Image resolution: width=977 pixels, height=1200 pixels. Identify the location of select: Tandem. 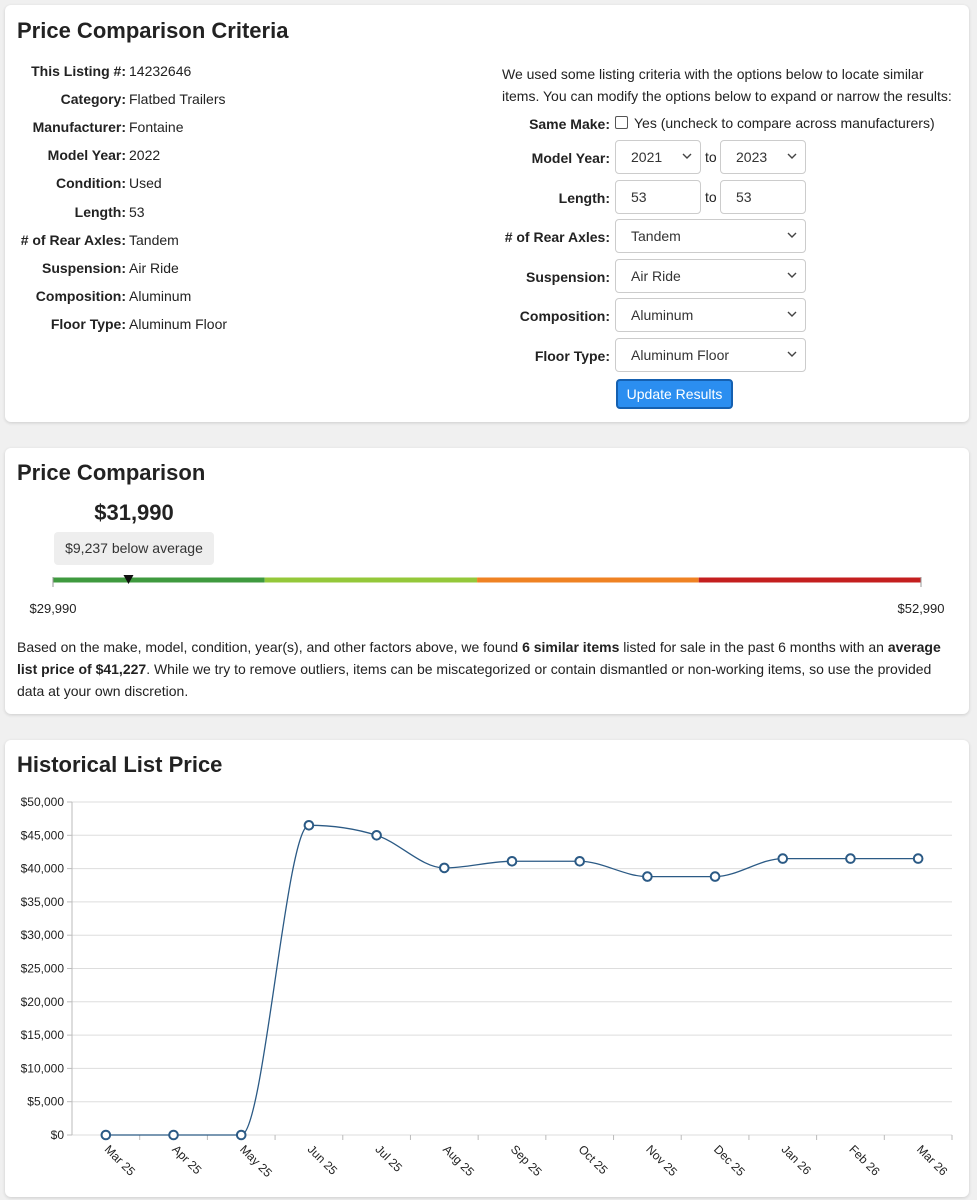
(710, 236).